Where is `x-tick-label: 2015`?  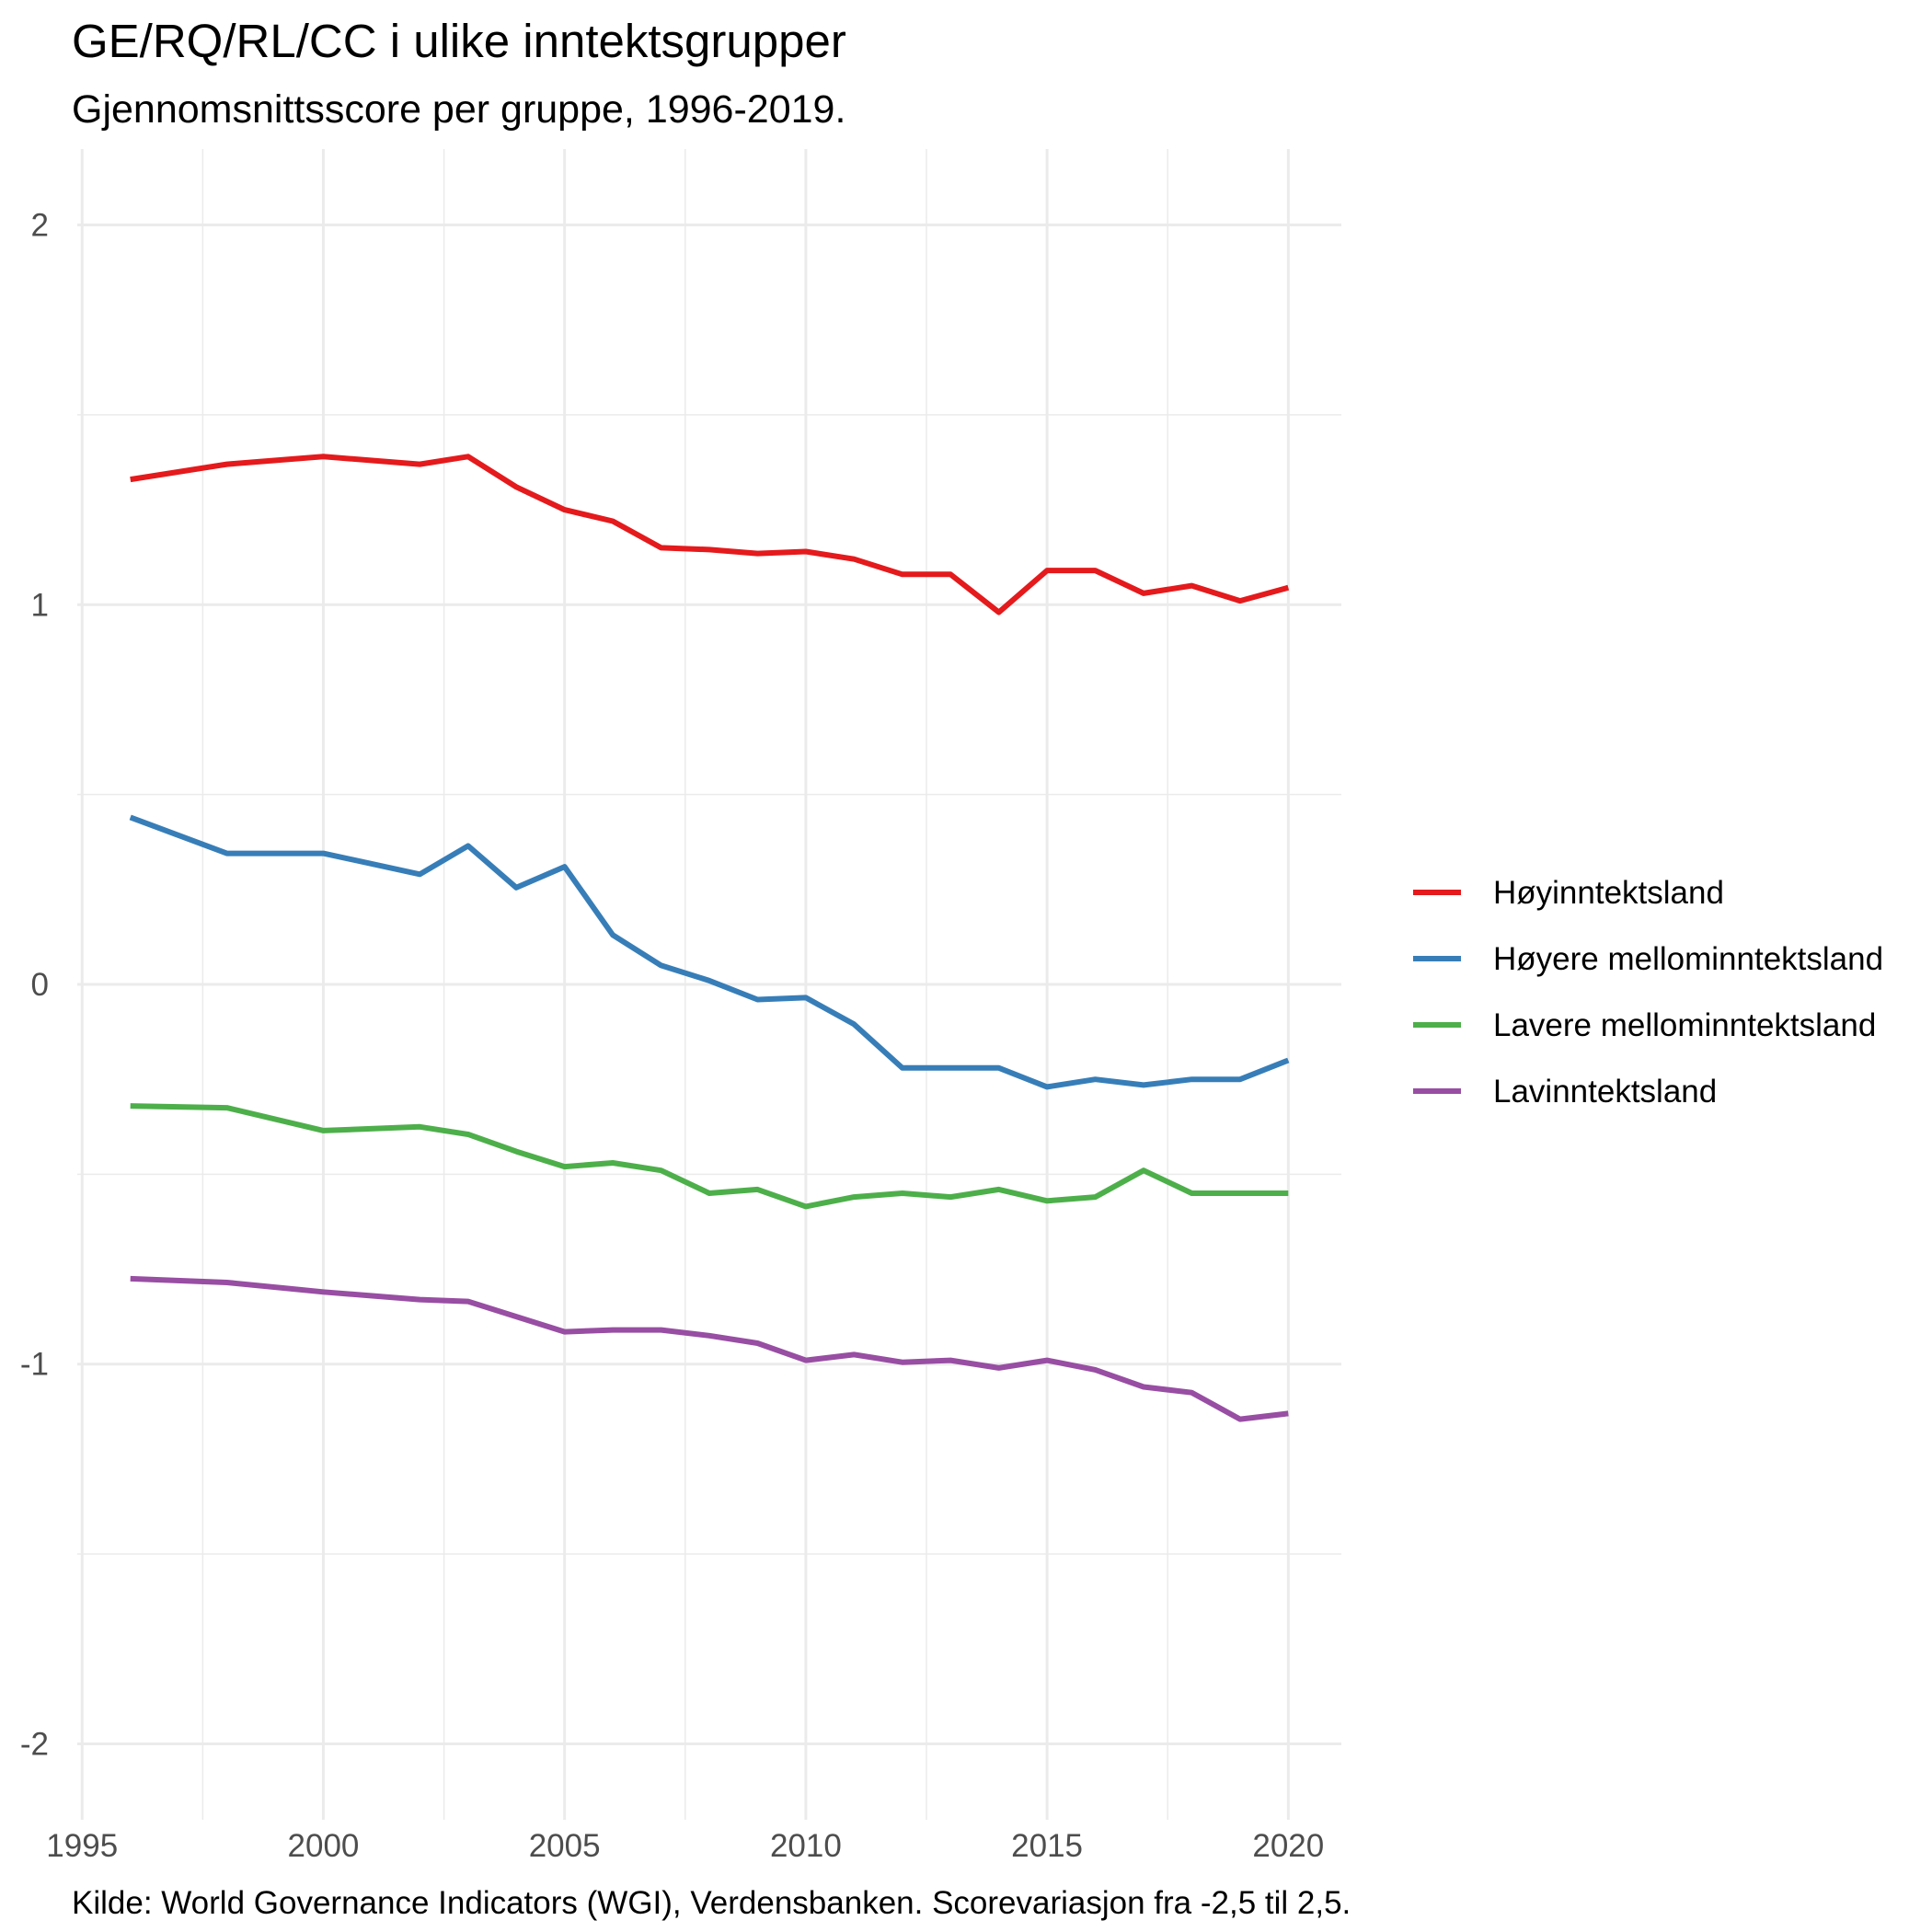 x-tick-label: 2015 is located at coordinates (1047, 1846).